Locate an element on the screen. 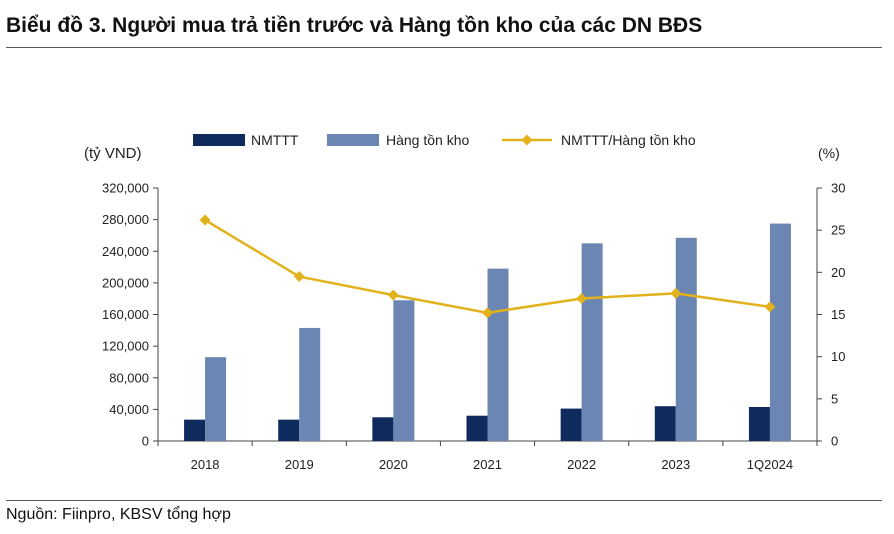 The image size is (894, 534). right-axis-tick-label: 20 is located at coordinates (838, 272).